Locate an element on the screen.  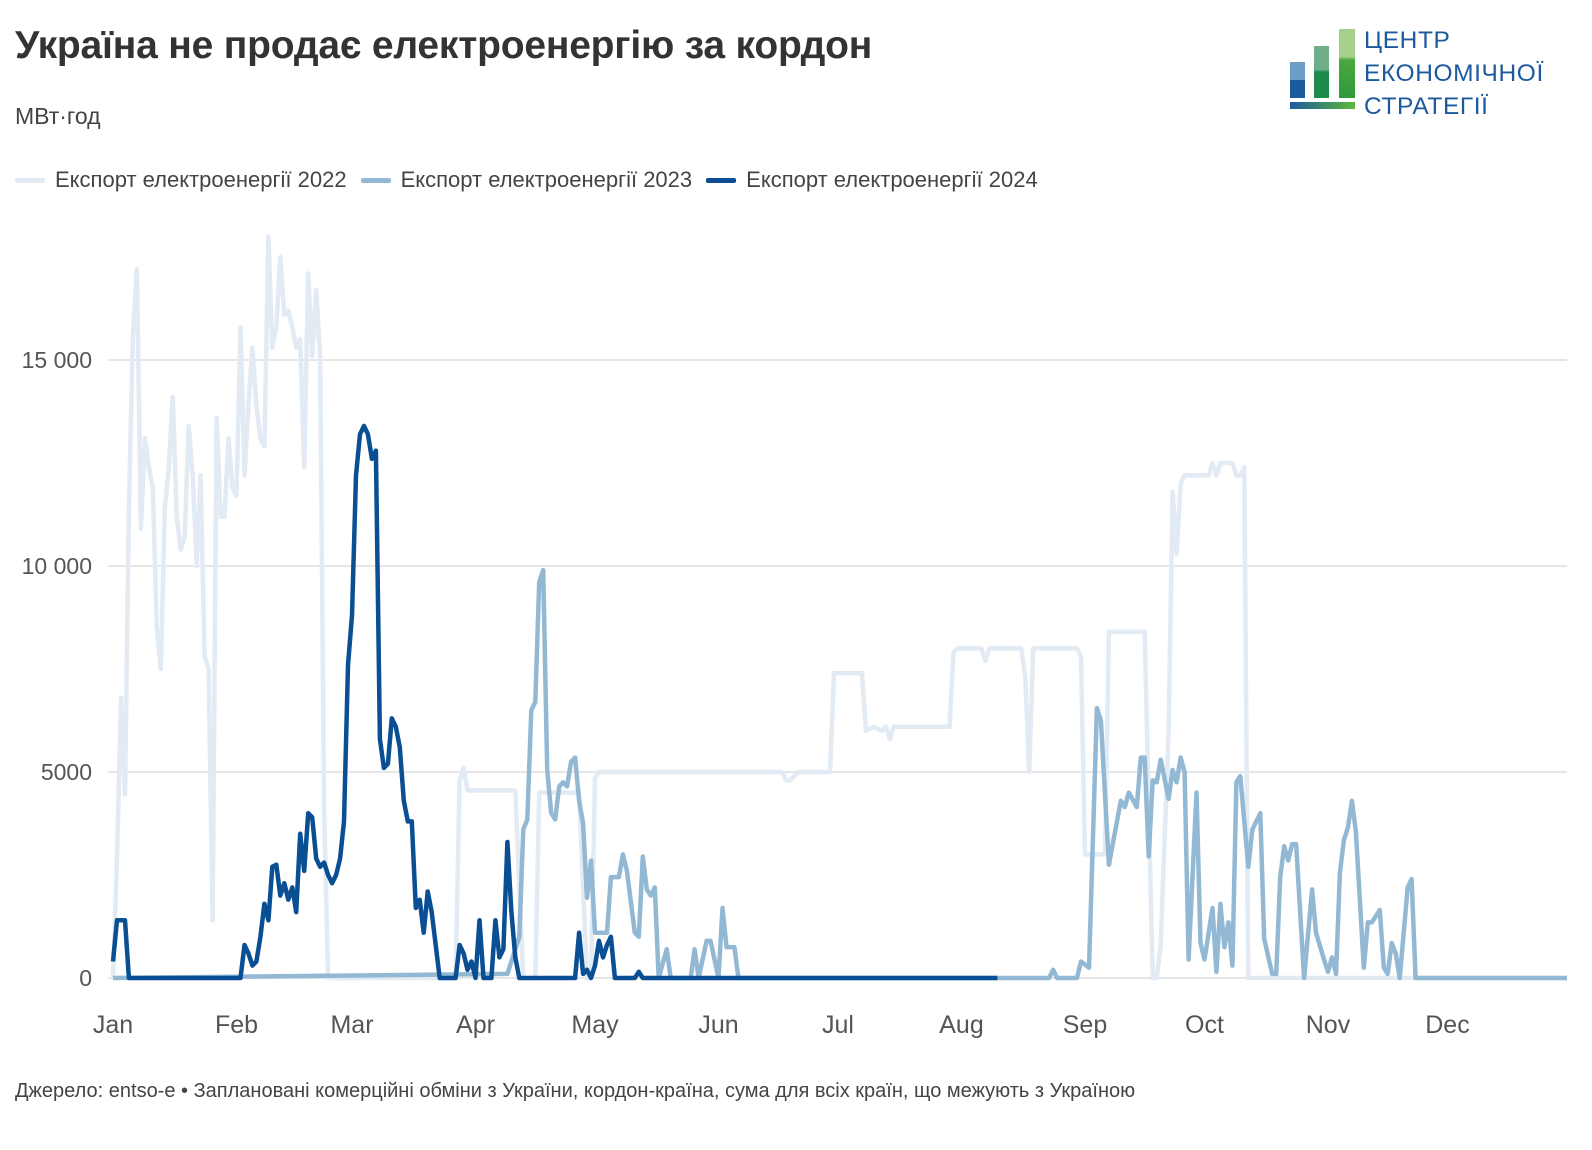
ces-logo: ЦЕНТР ЕКОНОМІЧНОЇ СТРАТЕГІЇ is located at coordinates (1430, 72).